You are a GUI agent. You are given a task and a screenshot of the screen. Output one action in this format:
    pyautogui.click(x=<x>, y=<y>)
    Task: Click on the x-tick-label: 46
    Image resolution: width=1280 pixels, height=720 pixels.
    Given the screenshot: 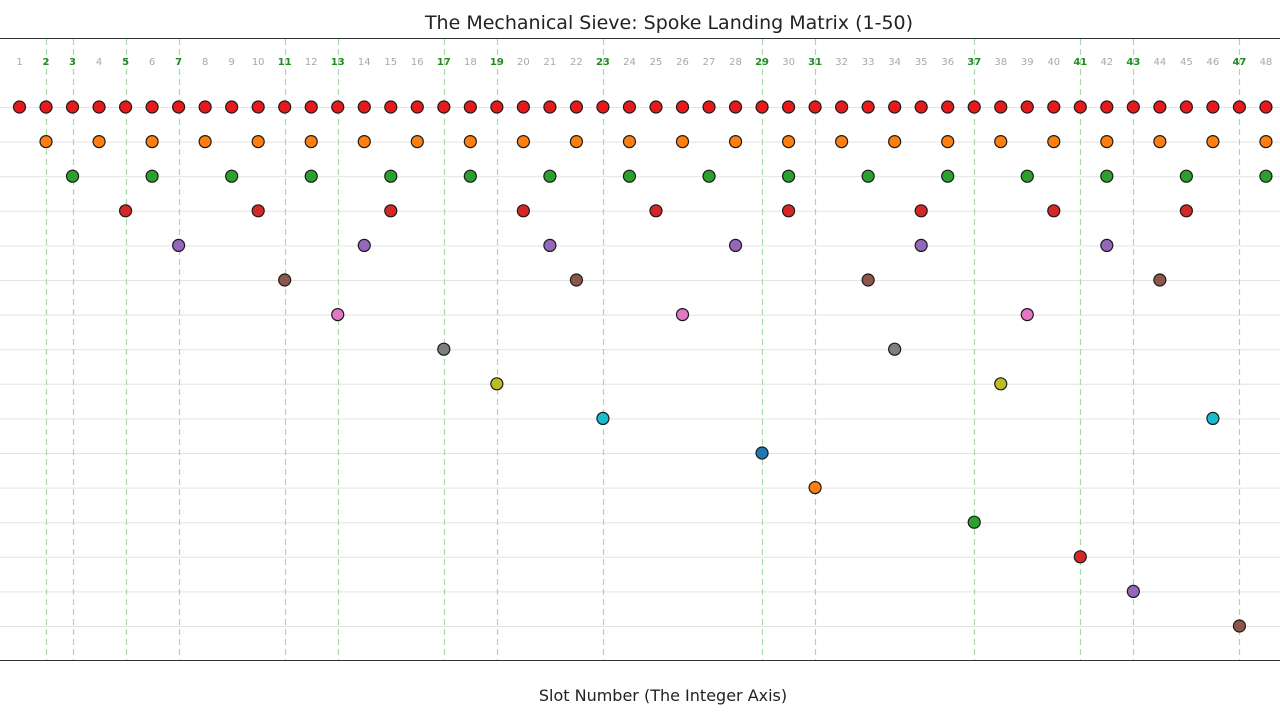 What is the action you would take?
    pyautogui.click(x=1213, y=62)
    